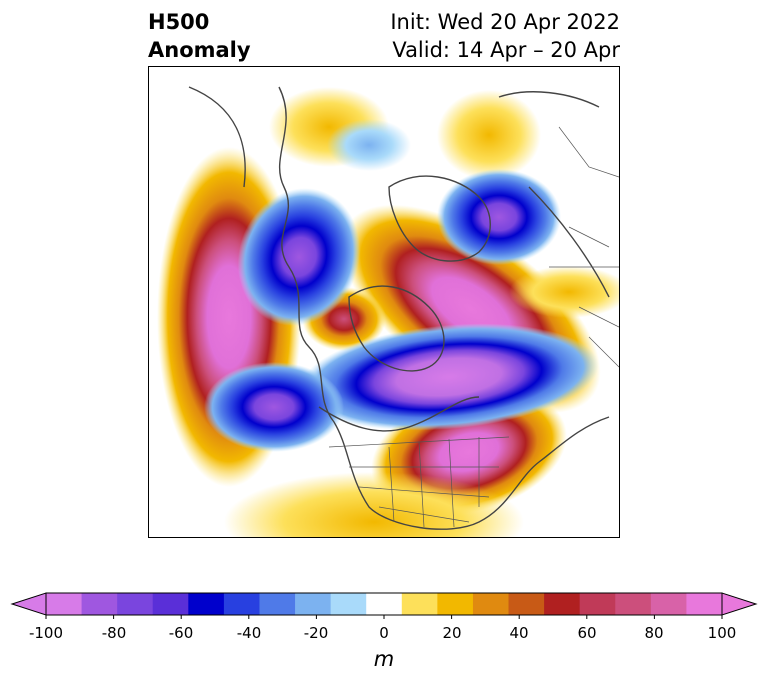  Describe the element at coordinates (587, 633) in the screenshot. I see `tick-label: 60` at that location.